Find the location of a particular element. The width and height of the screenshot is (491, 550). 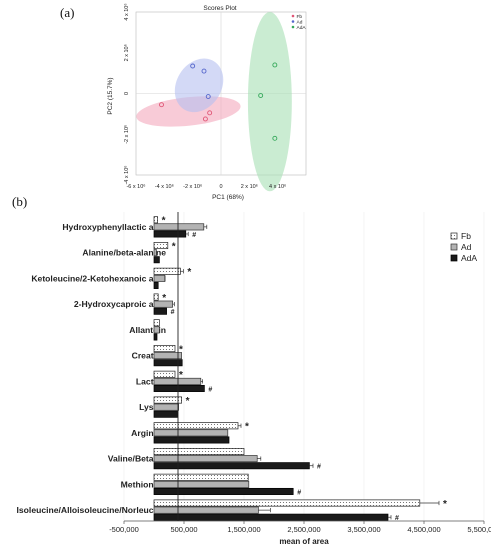

panel-b-label: (b) is located at coordinates (19, 201).